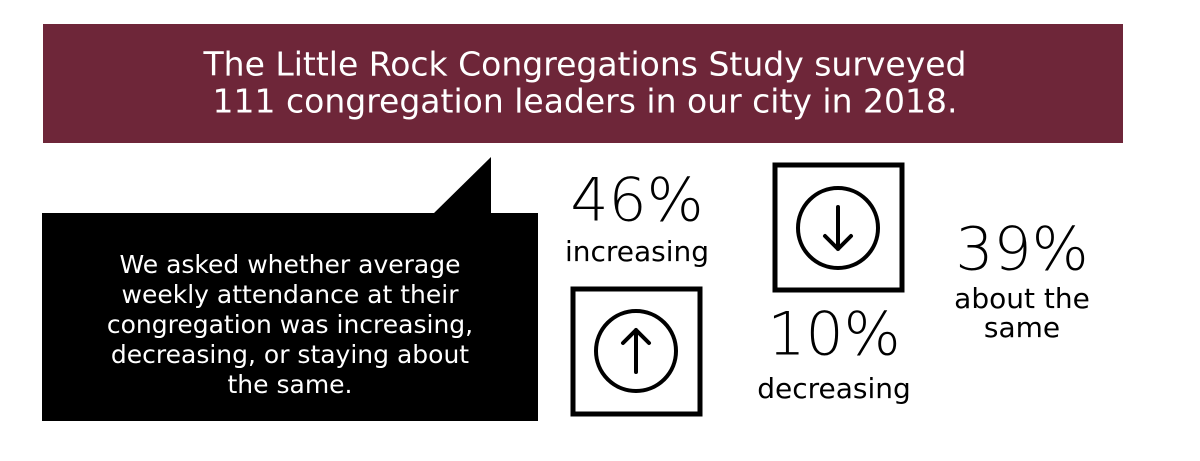  I want to click on callout-text: weekly attendance at their, so click(291, 294).